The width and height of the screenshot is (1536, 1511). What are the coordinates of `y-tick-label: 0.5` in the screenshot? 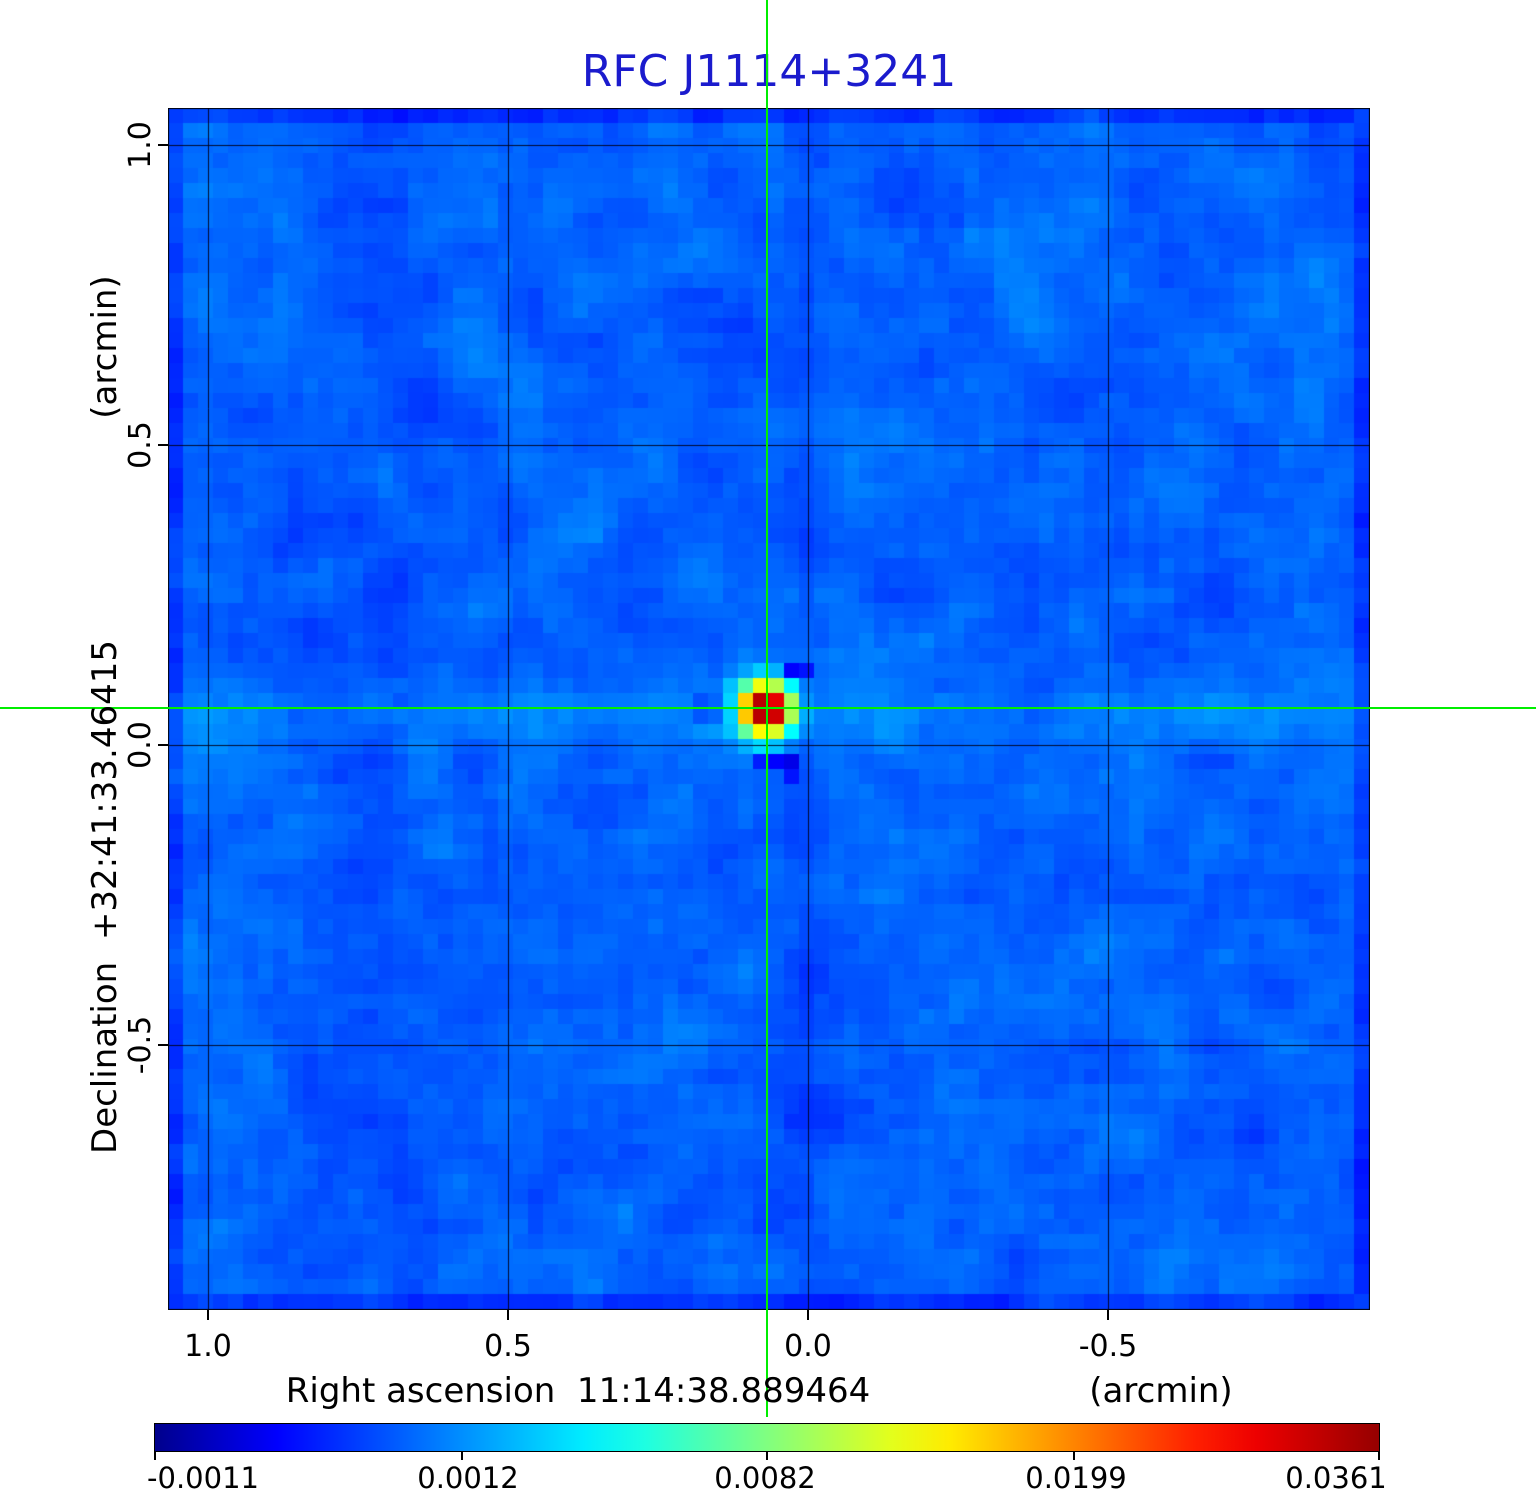 It's located at (140, 445).